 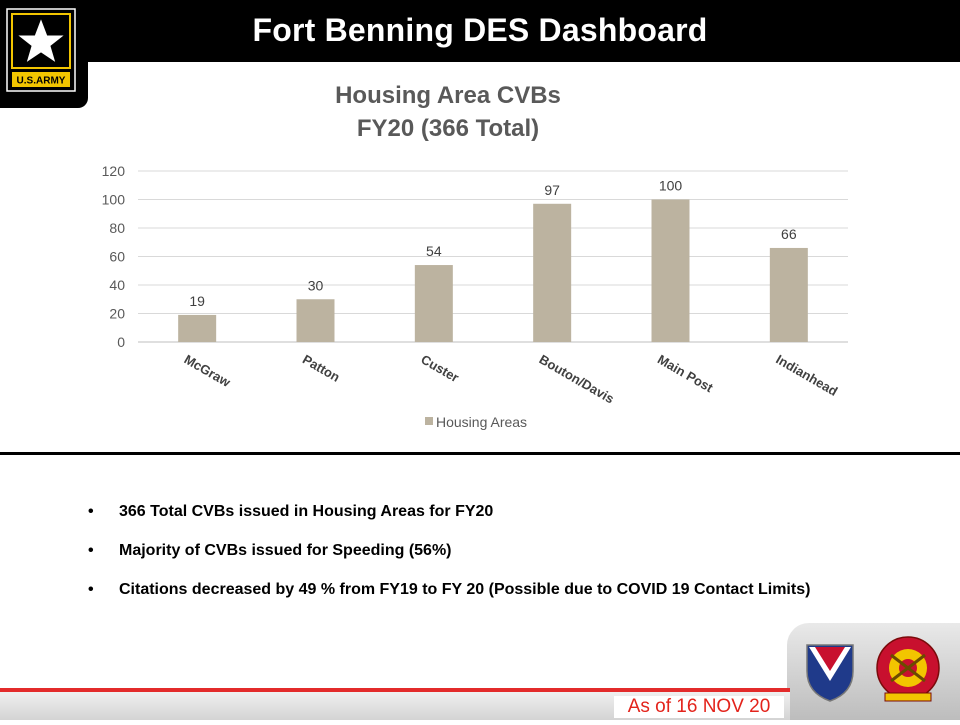 What do you see at coordinates (448, 95) in the screenshot?
I see `chart-title: Housing Area CVBs` at bounding box center [448, 95].